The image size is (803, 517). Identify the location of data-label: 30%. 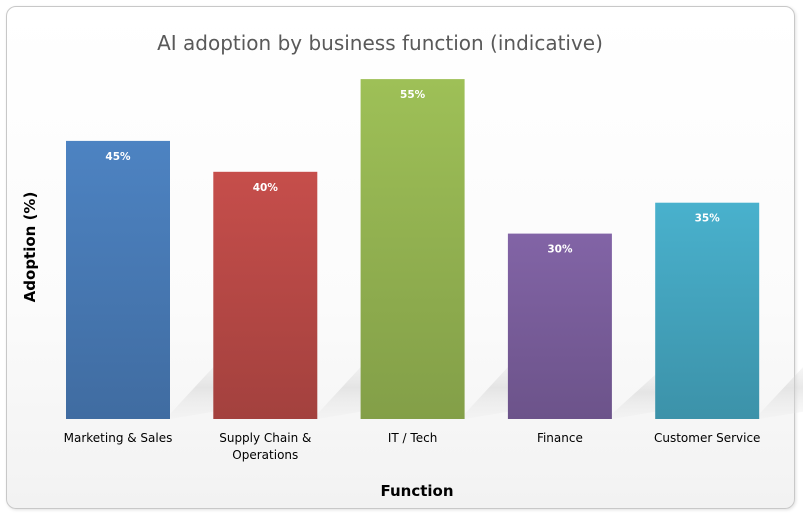
(560, 250).